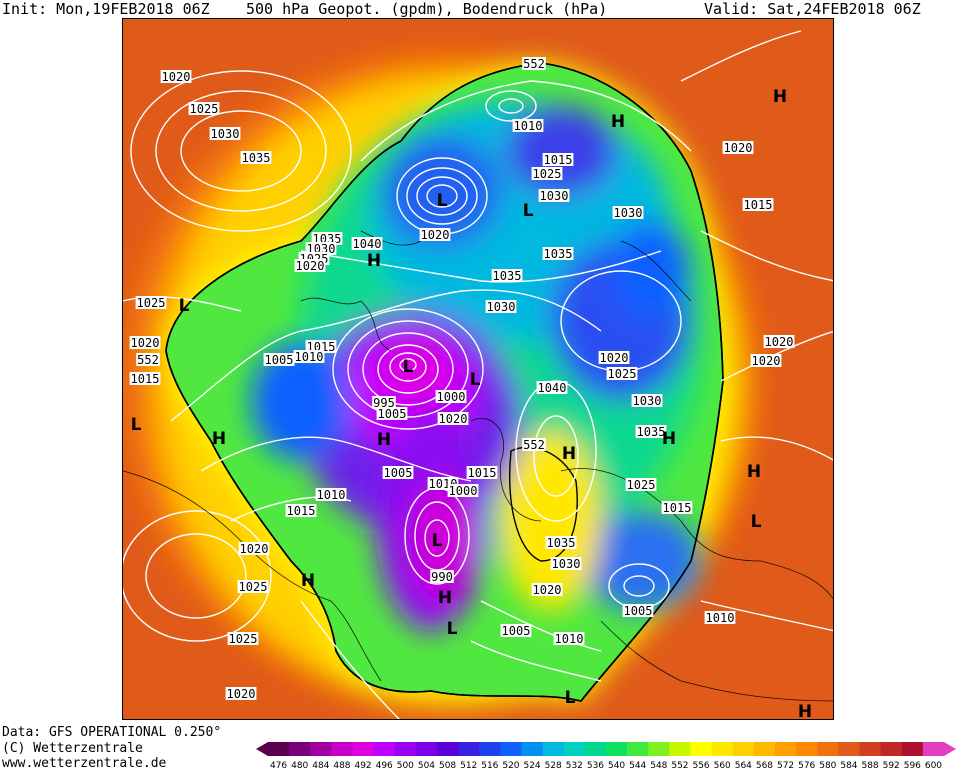  Describe the element at coordinates (553, 765) in the screenshot. I see `legend-tick-label: 528` at that location.